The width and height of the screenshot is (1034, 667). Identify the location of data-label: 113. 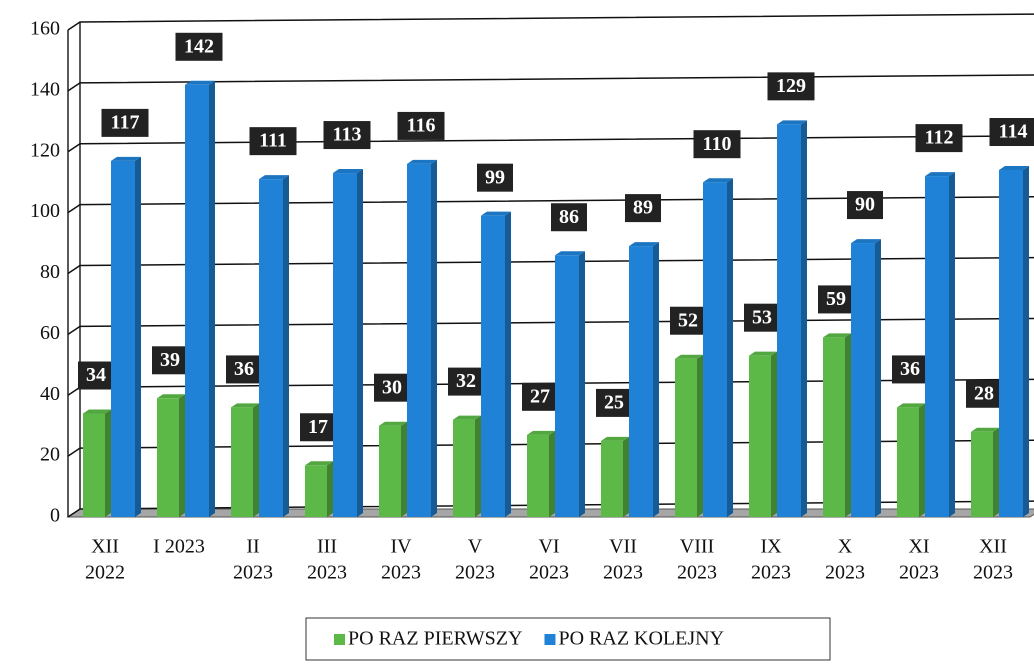
(347, 135).